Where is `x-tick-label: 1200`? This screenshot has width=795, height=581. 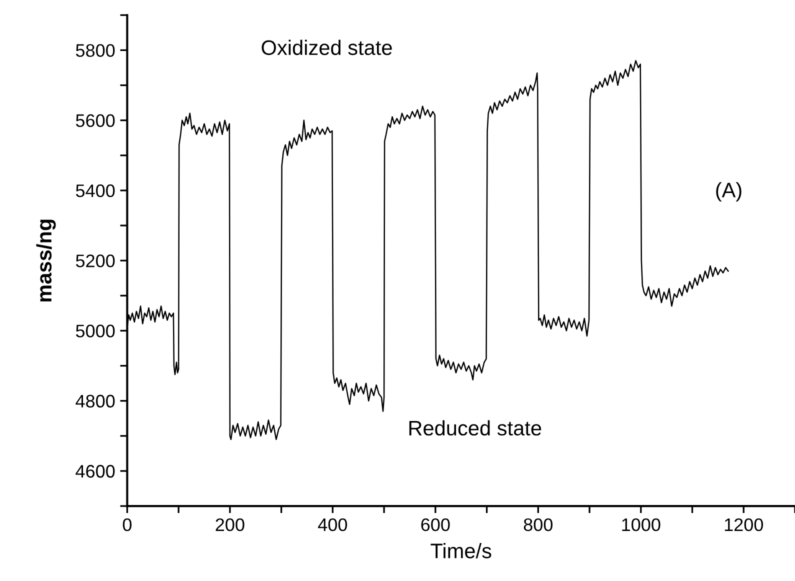
x-tick-label: 1200 is located at coordinates (744, 525).